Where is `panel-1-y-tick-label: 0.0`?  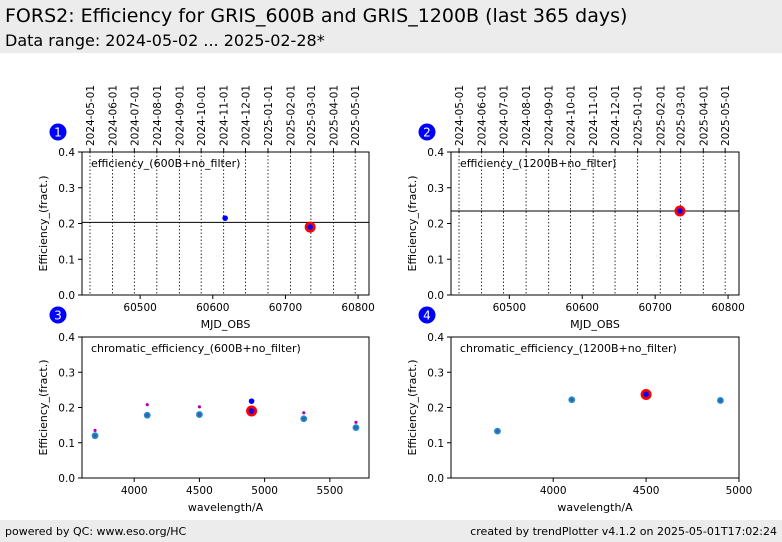 panel-1-y-tick-label: 0.0 is located at coordinates (66, 296).